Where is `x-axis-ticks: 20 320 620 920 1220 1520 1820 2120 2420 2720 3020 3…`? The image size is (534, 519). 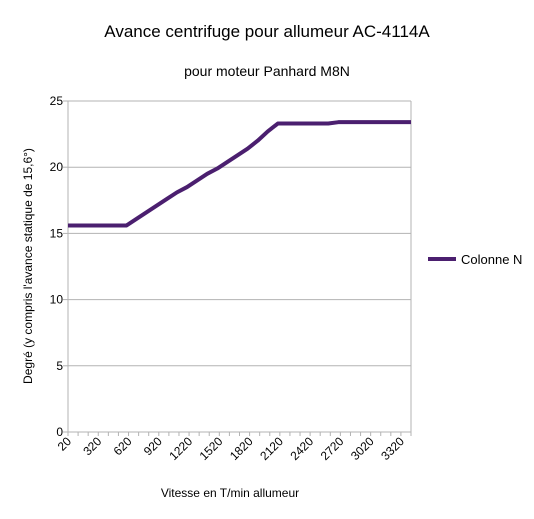 x-axis-ticks: 20 320 620 920 1220 1520 1820 2120 2420 2720 3020 3… is located at coordinates (233, 447).